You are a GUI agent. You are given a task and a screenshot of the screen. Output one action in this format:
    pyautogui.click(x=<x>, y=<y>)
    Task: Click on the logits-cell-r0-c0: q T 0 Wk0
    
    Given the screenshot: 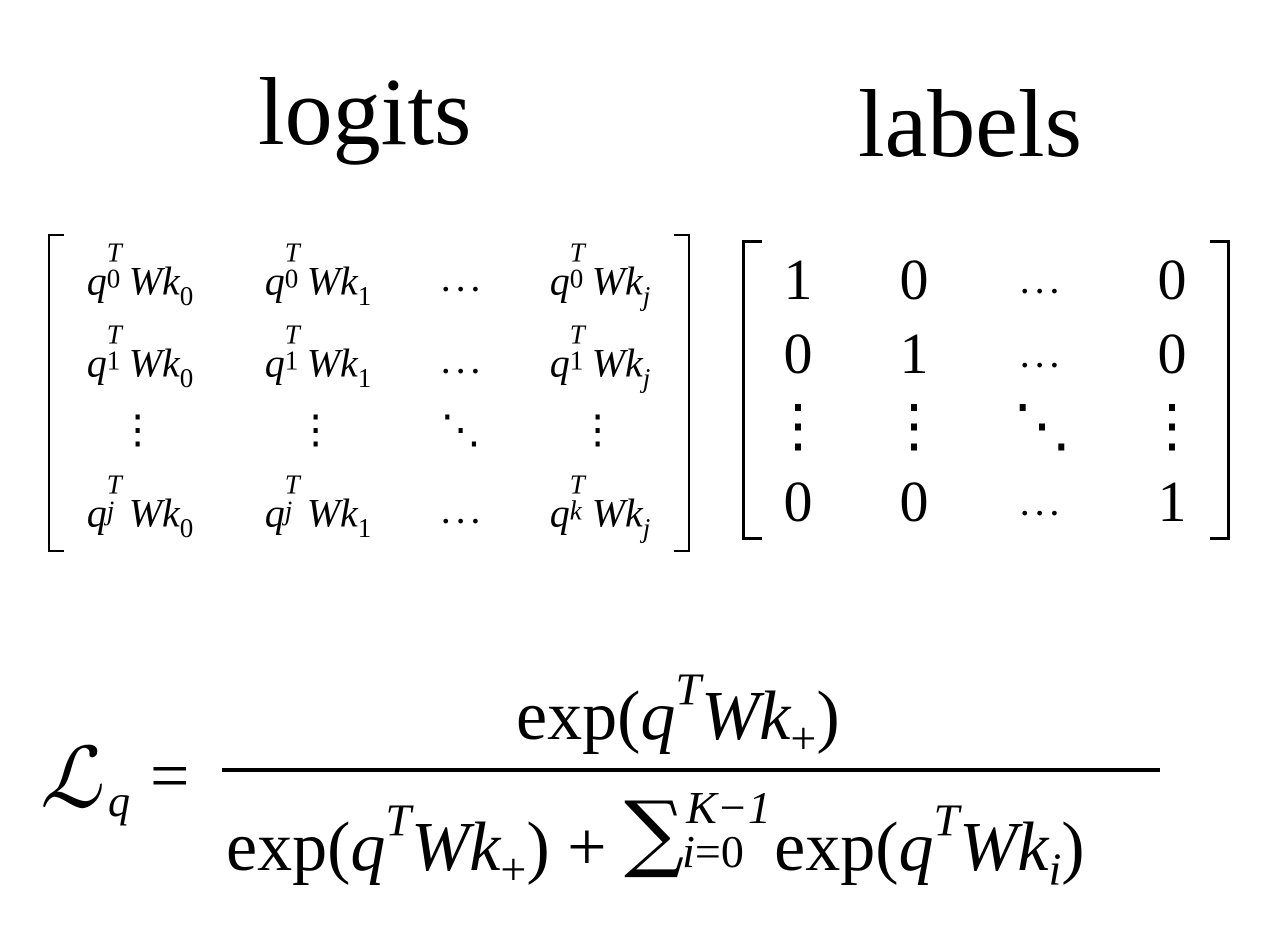 What is the action you would take?
    pyautogui.click(x=140, y=274)
    